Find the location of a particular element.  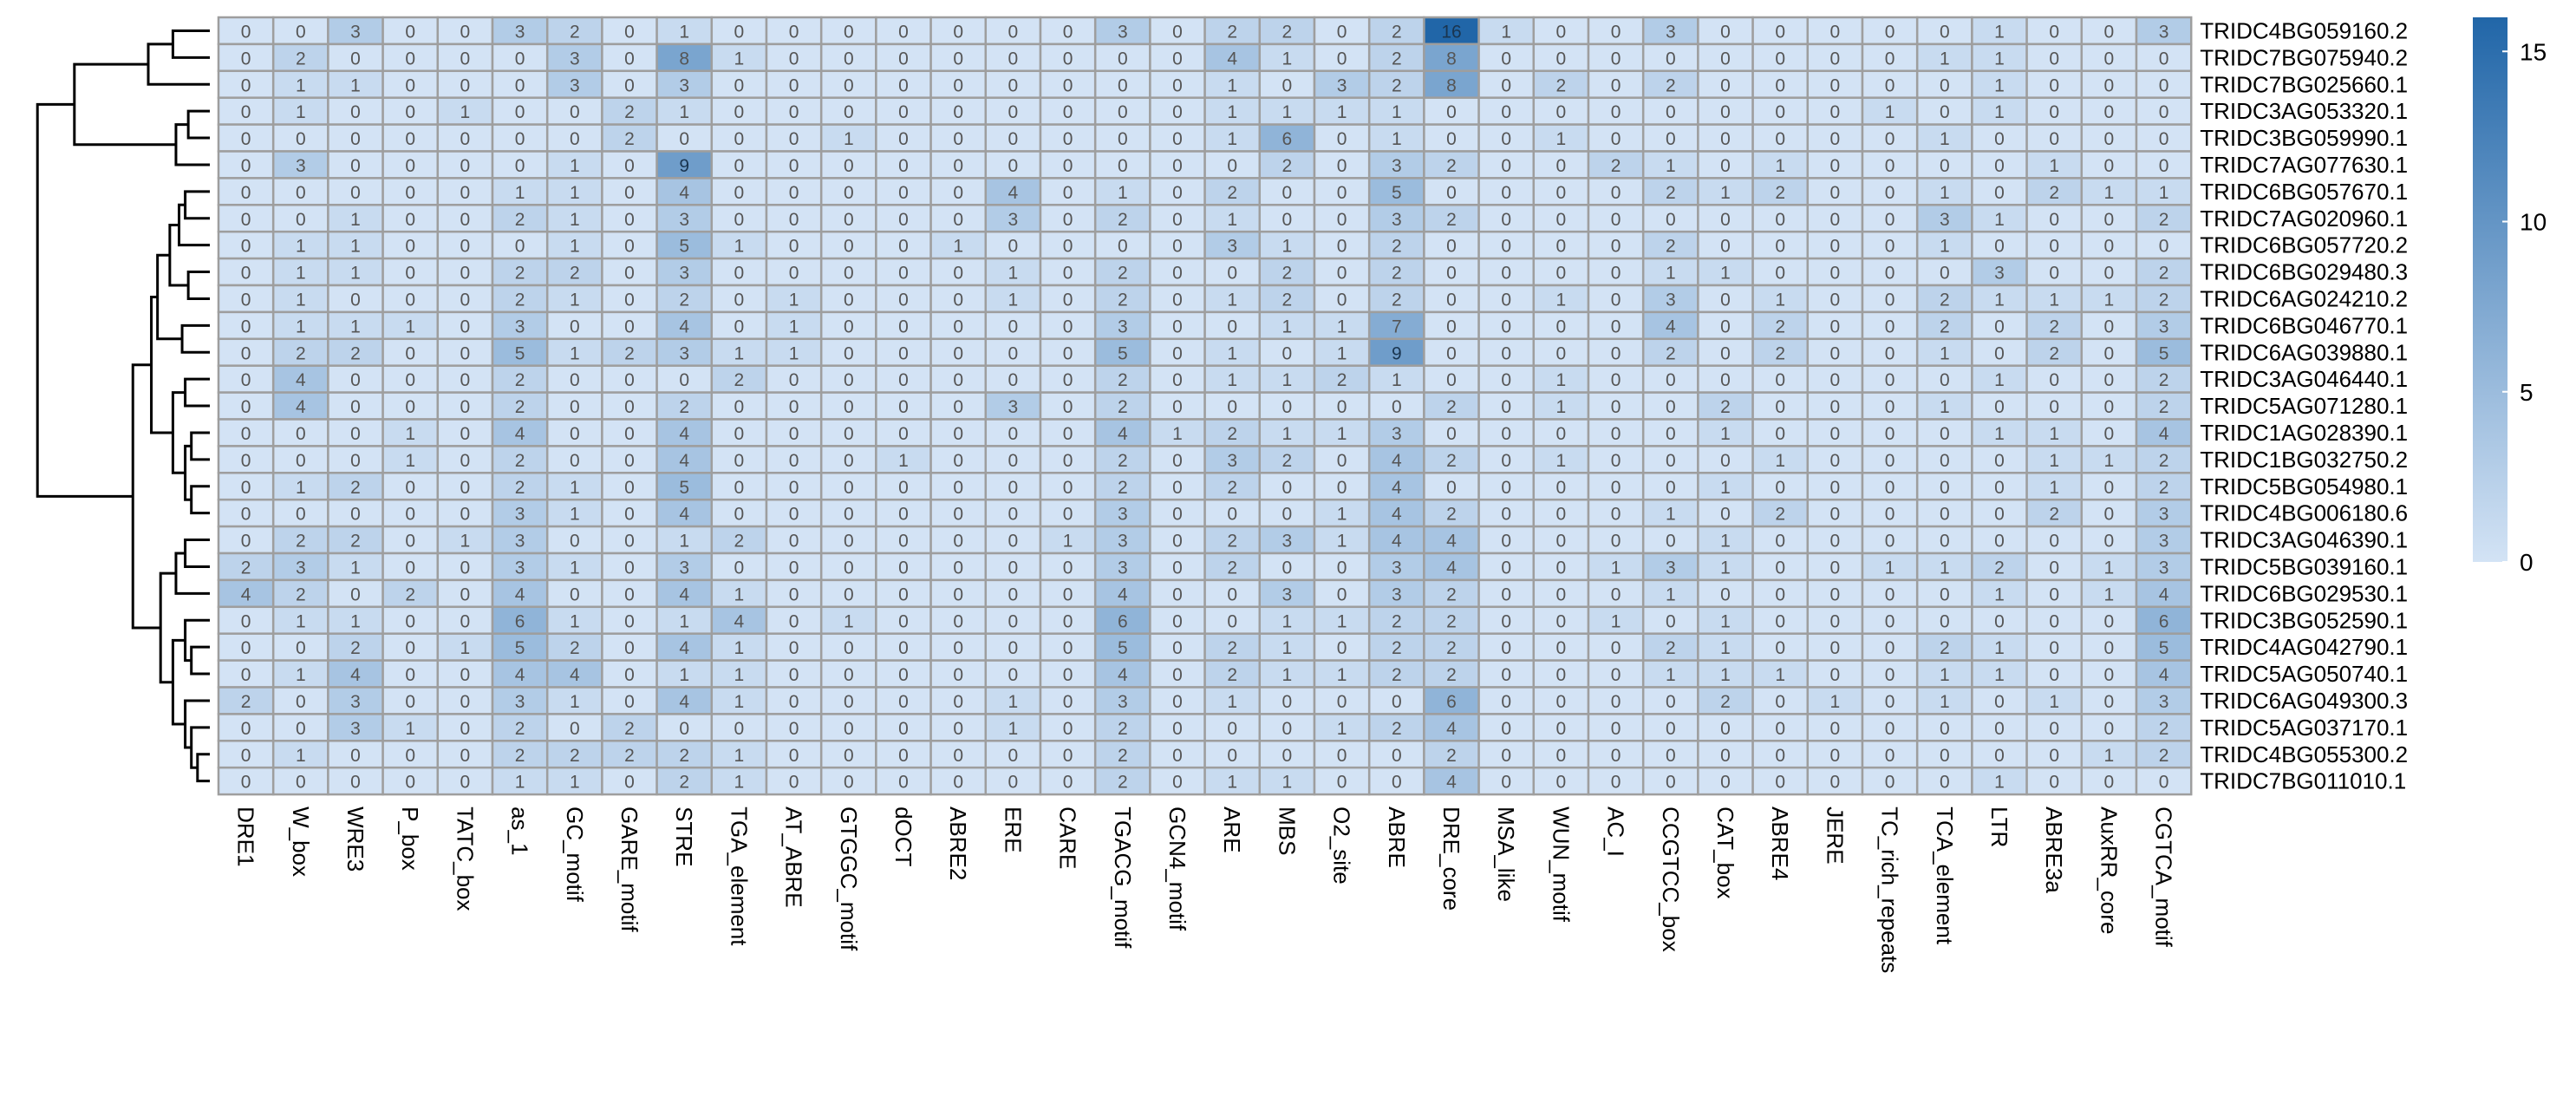

row-label: TRIDC7AG077630.1 is located at coordinates (2304, 165).